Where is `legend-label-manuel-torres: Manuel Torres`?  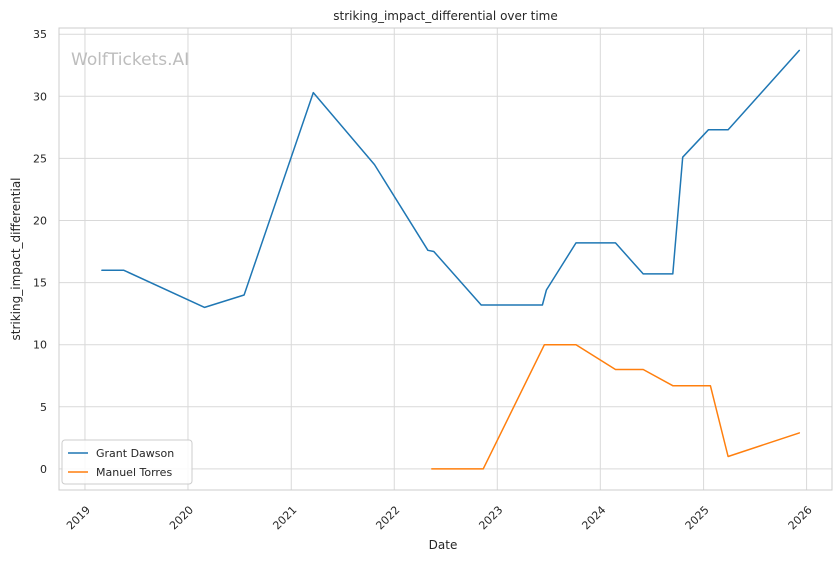 legend-label-manuel-torres: Manuel Torres is located at coordinates (134, 472).